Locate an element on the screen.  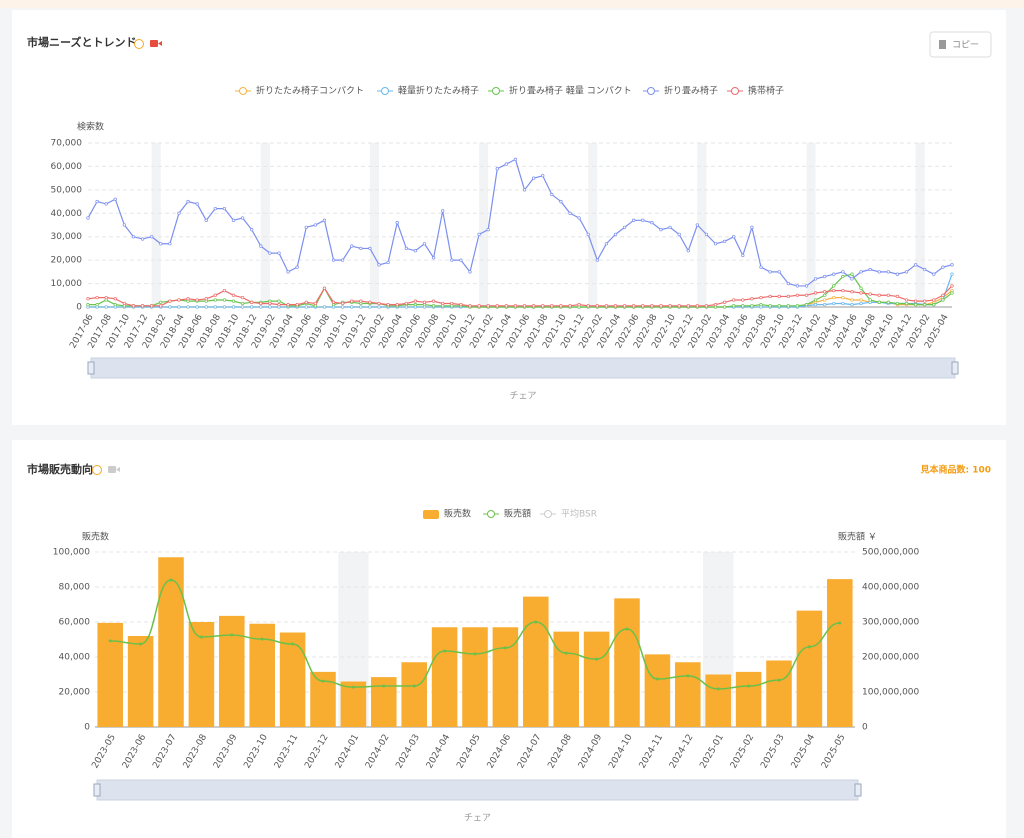
y-tick-label: 200,000,000 is located at coordinates (891, 658).